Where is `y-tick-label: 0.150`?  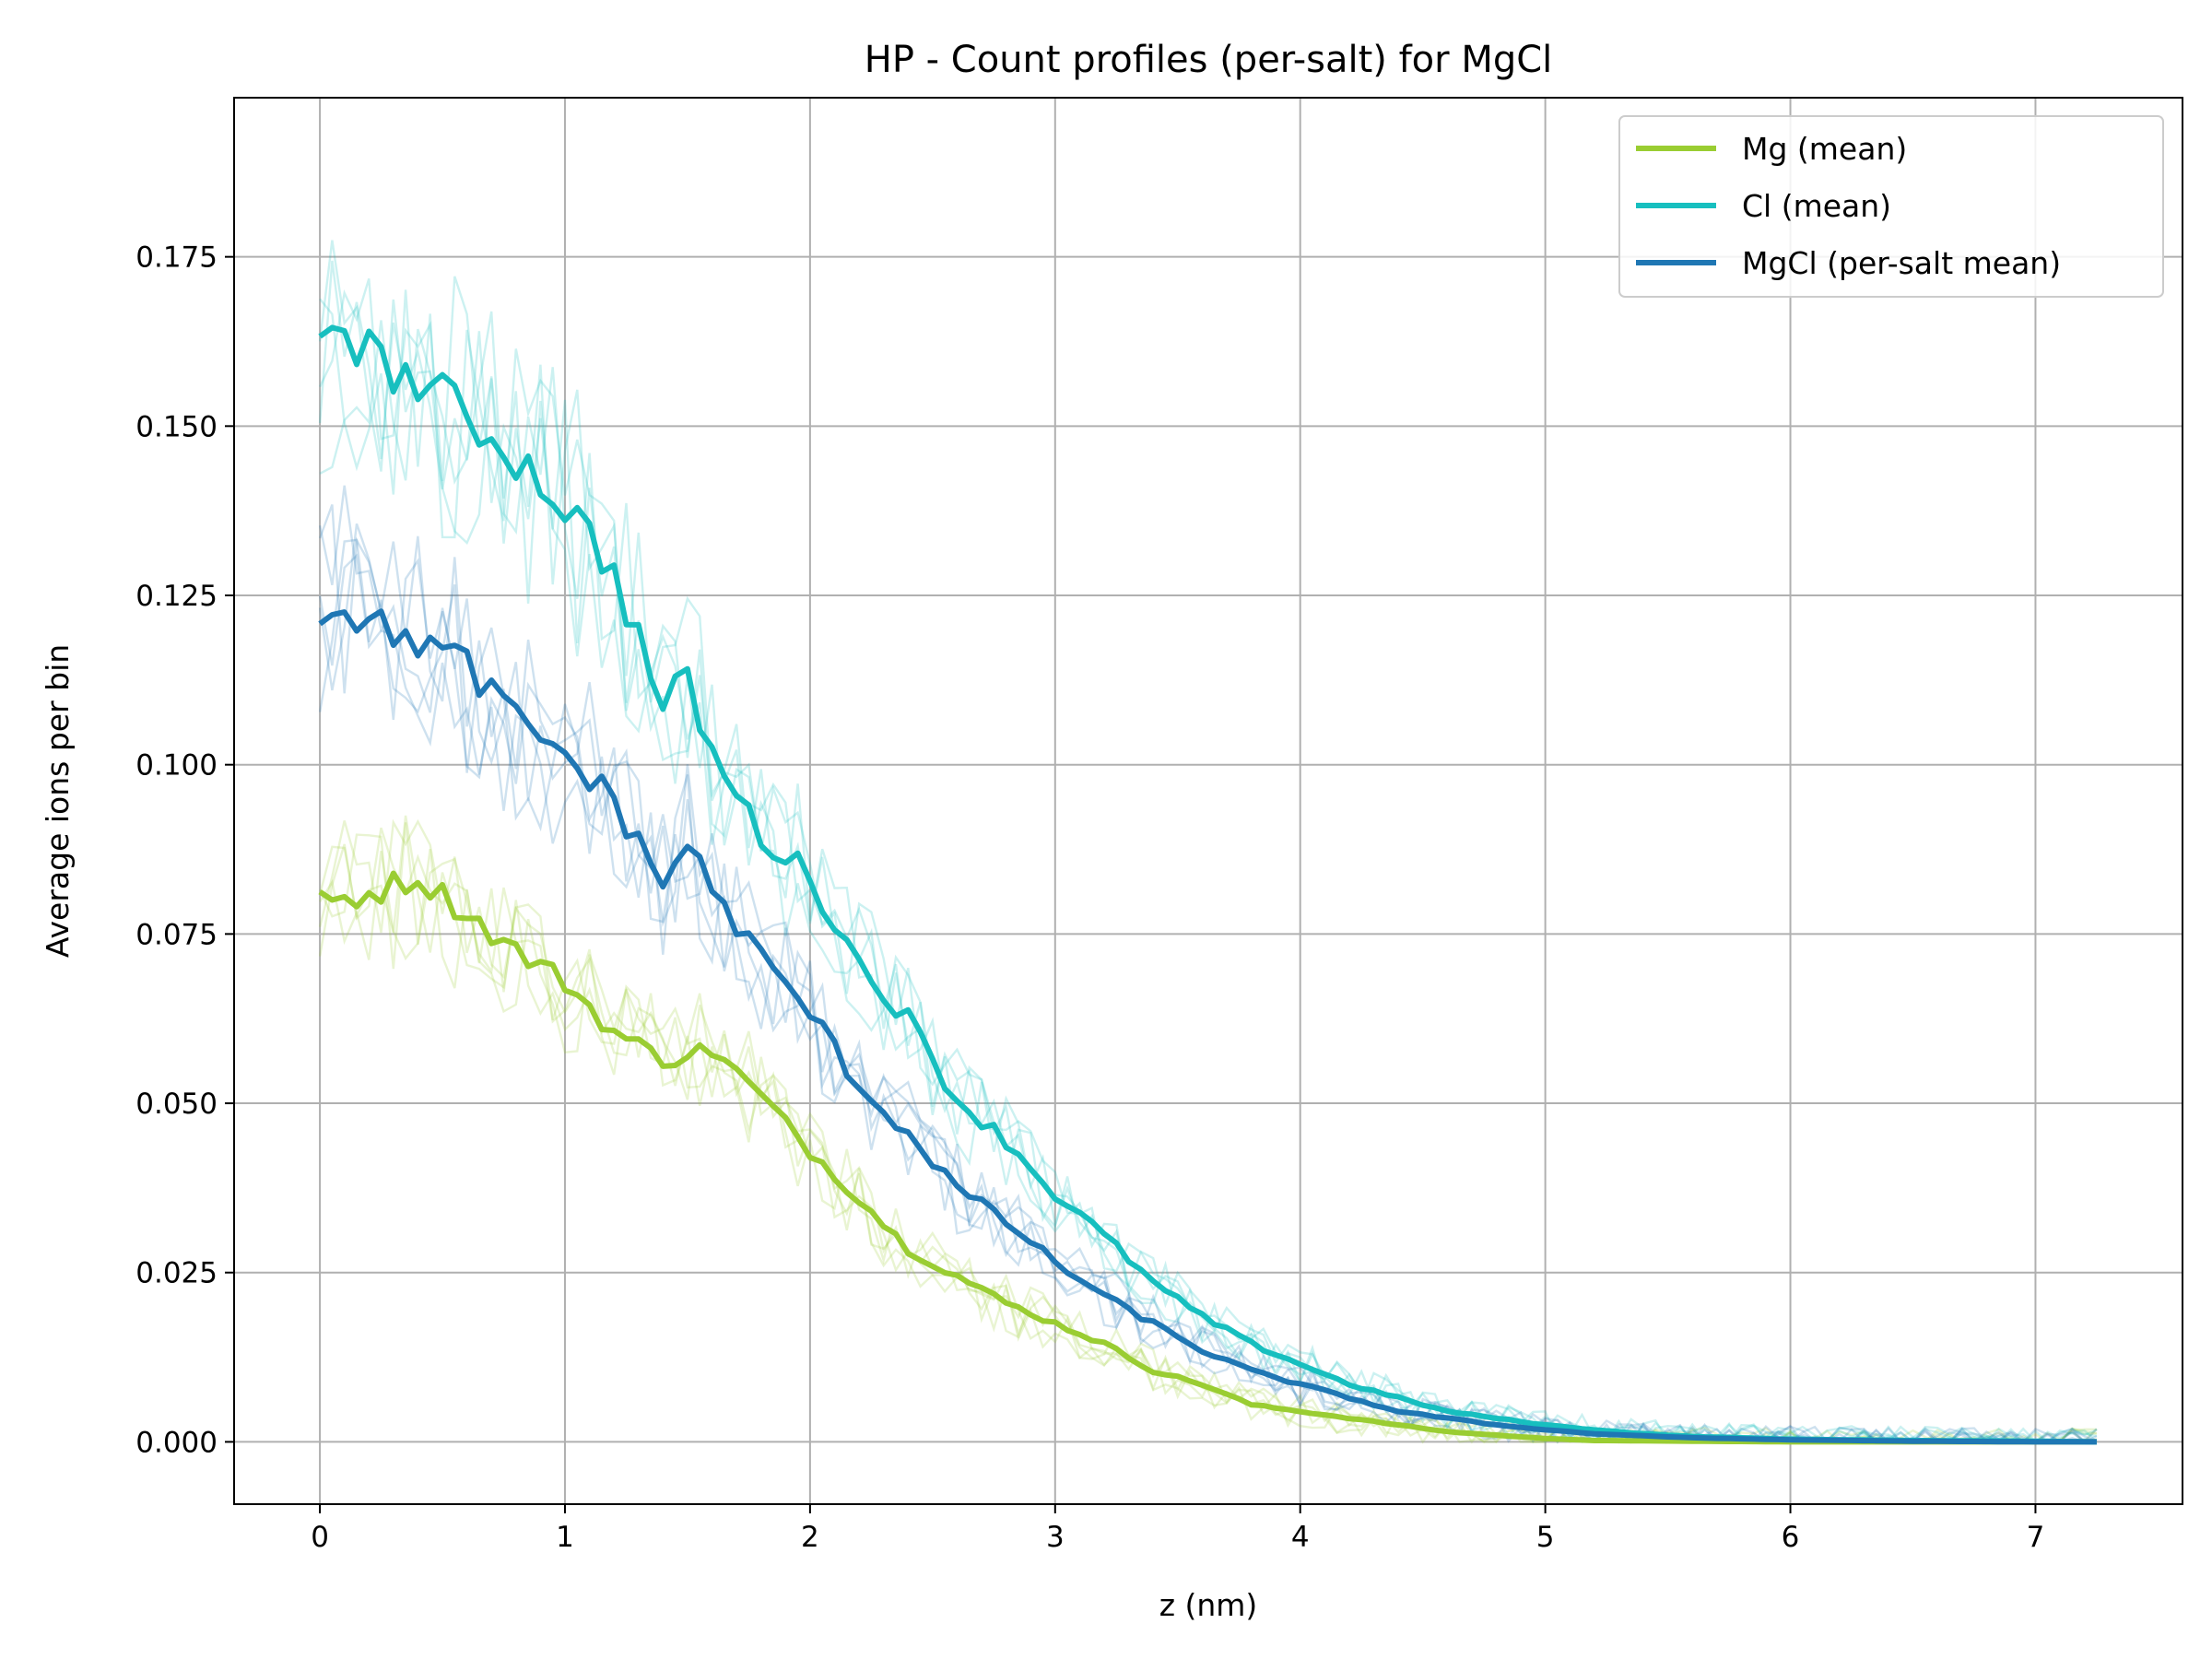 y-tick-label: 0.150 is located at coordinates (176, 426).